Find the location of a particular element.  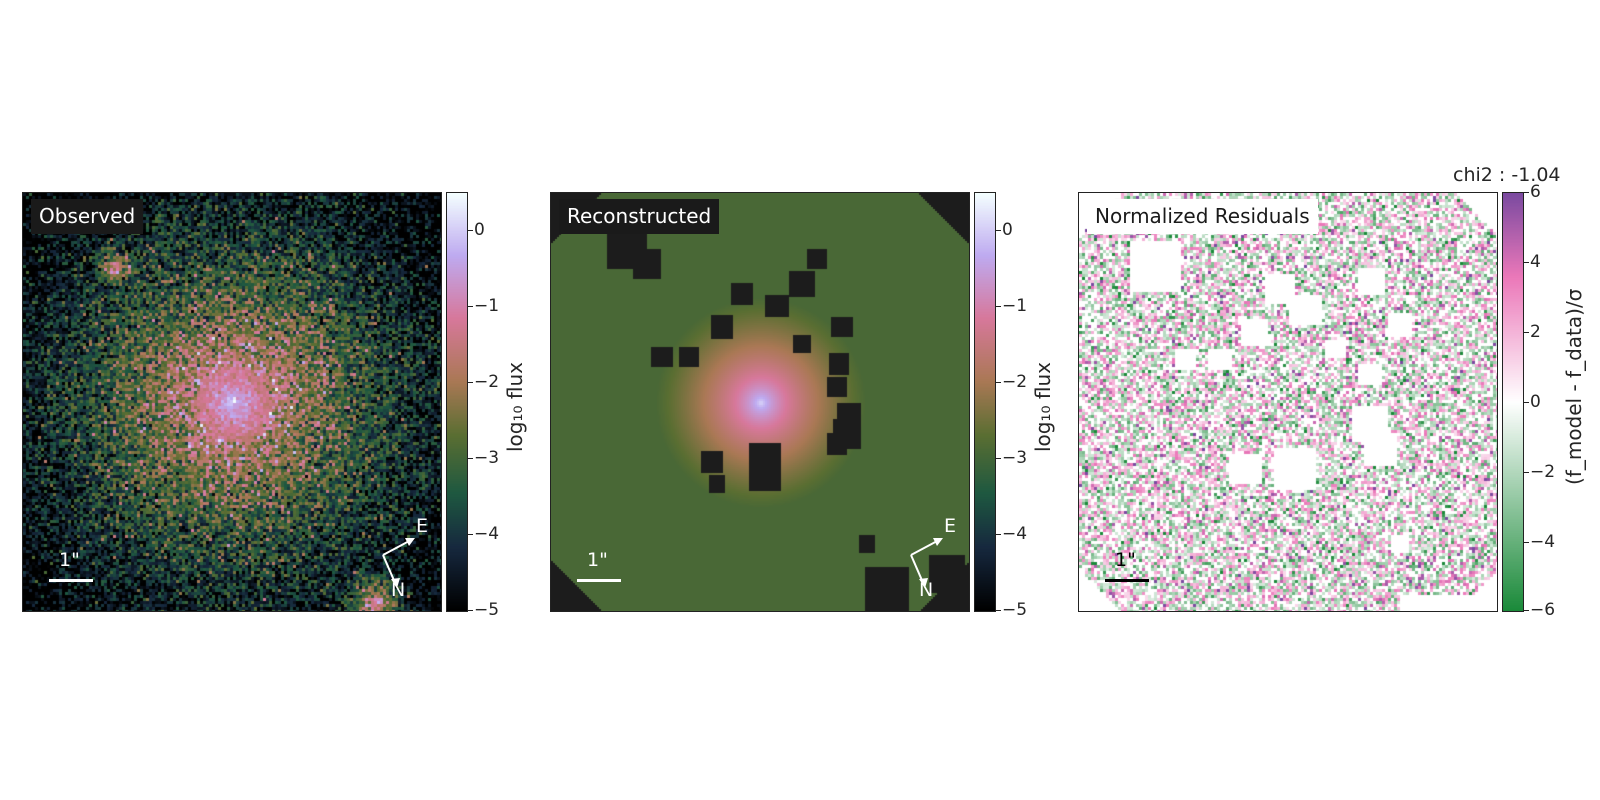

reconstructed-panel: Reconstructed 1" E N is located at coordinates (760, 402).